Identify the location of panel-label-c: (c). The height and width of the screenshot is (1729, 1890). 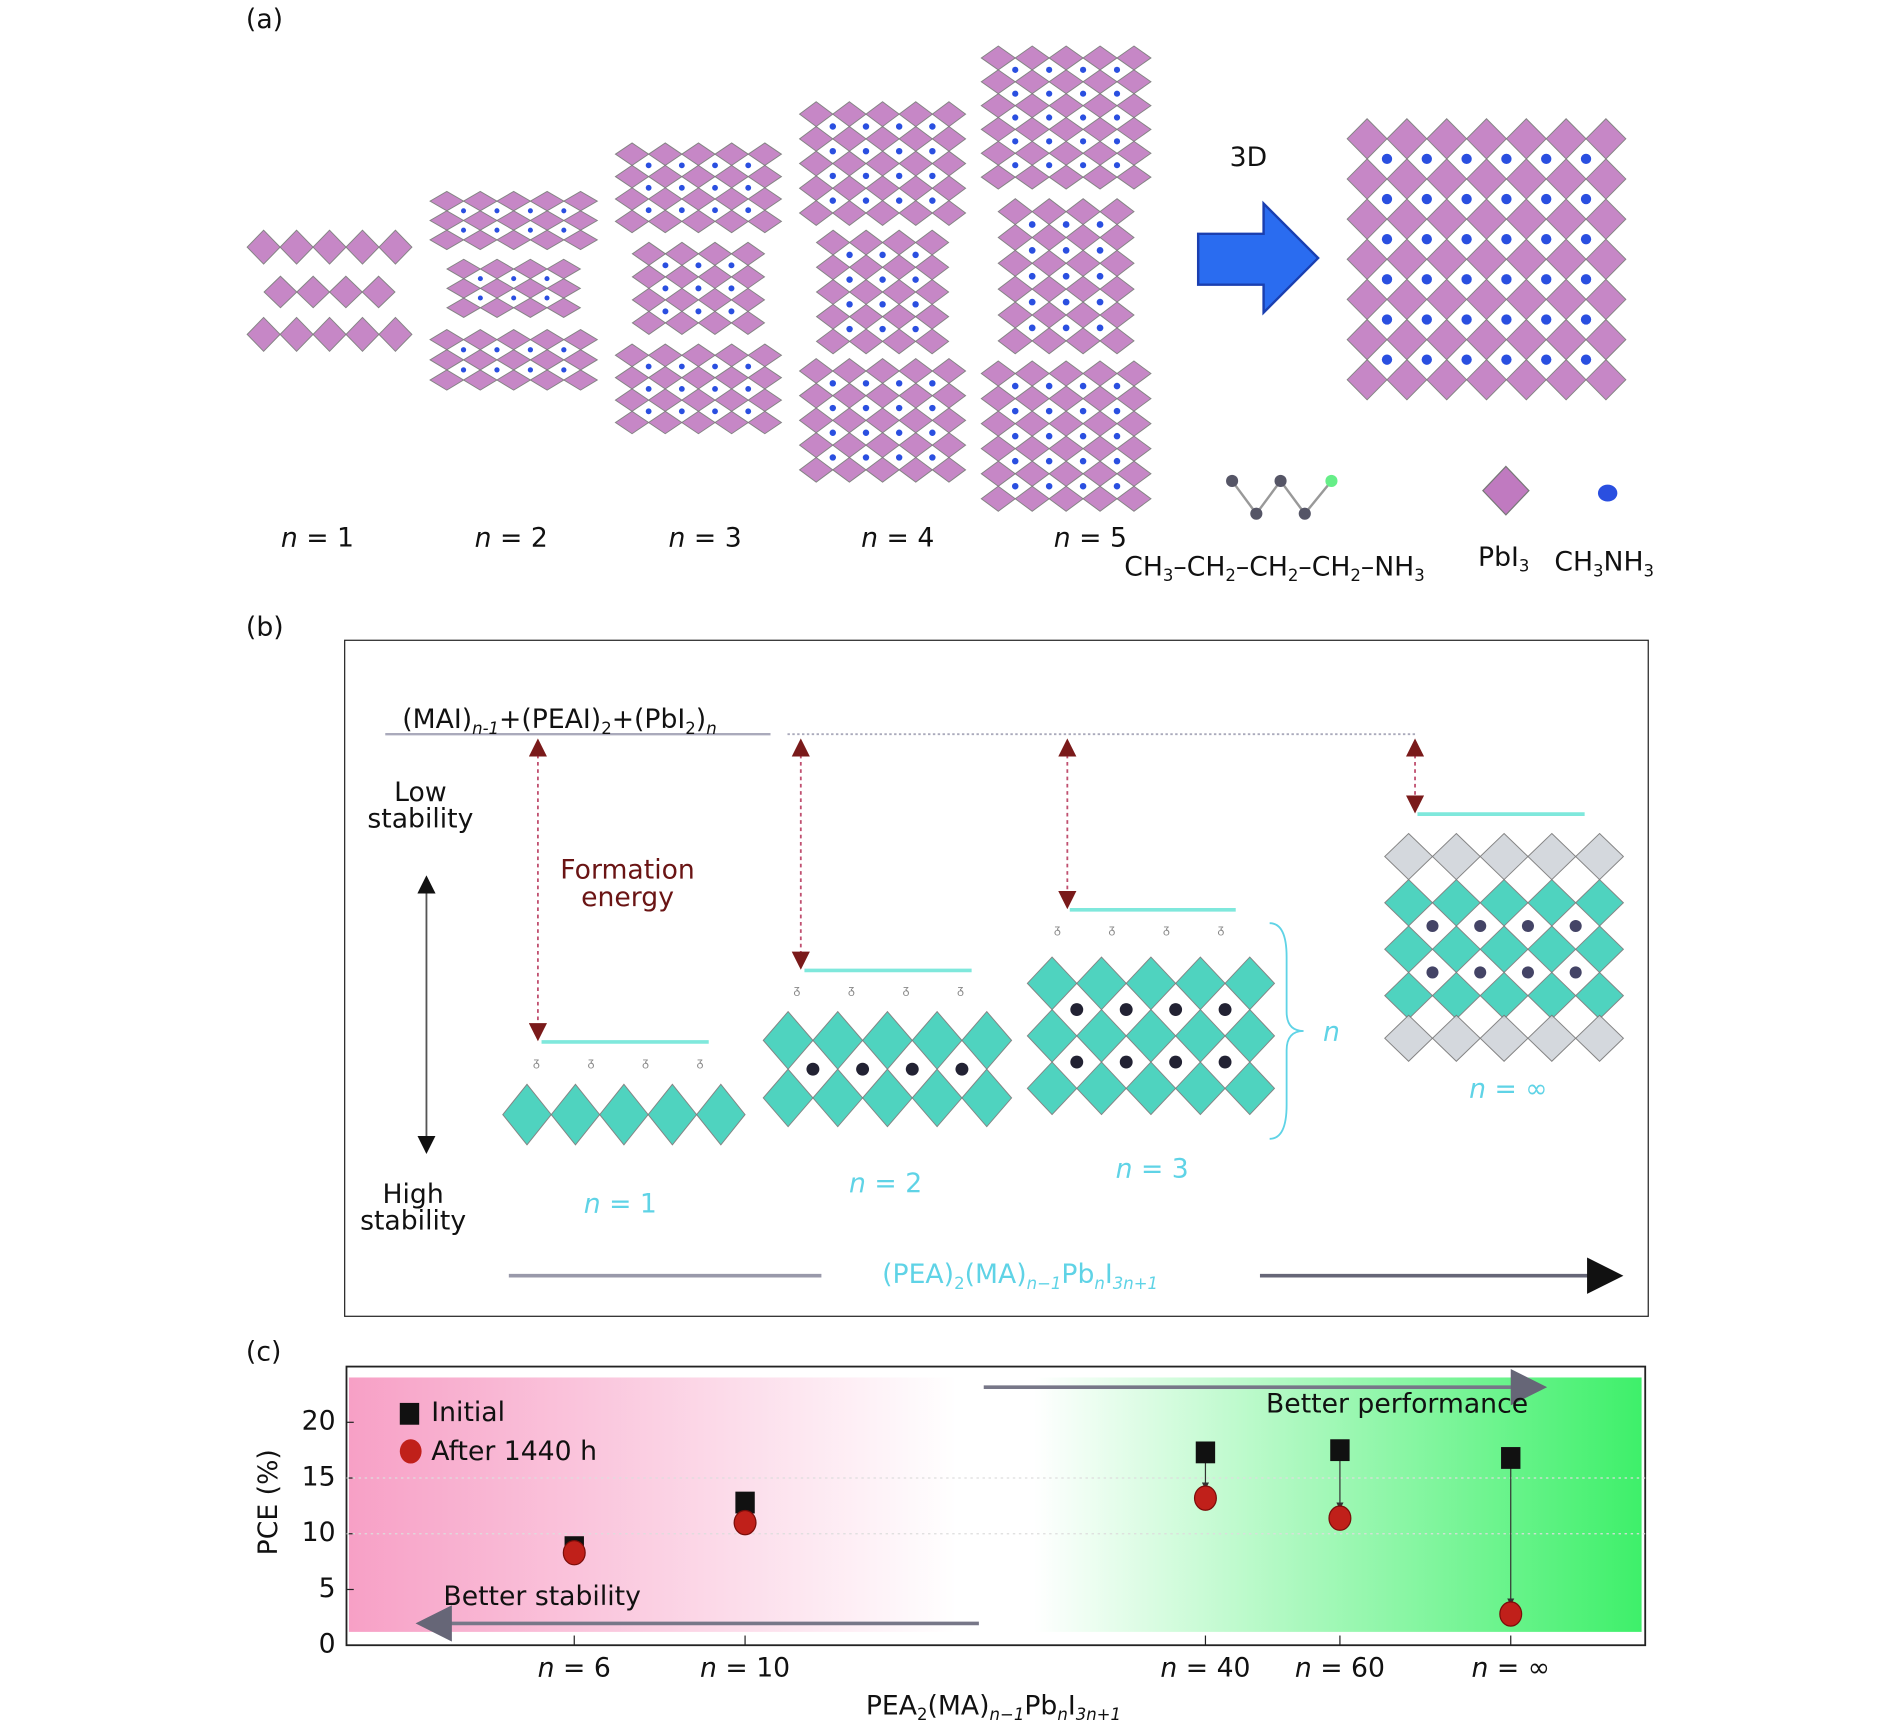
(263, 1352).